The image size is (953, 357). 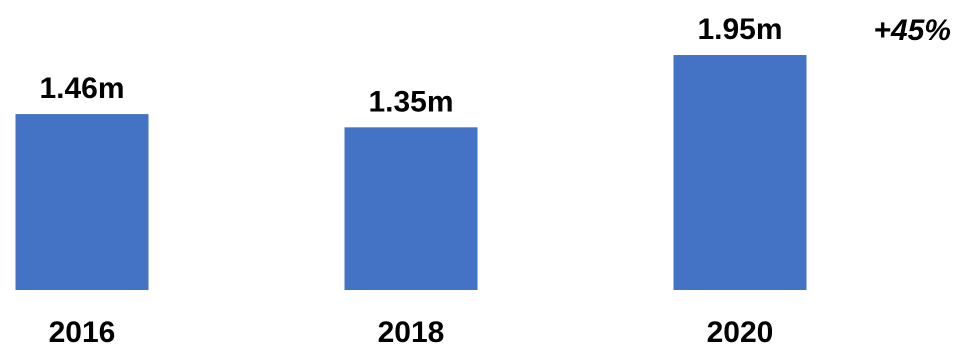 I want to click on category-label-2020: 2020, so click(x=740, y=332).